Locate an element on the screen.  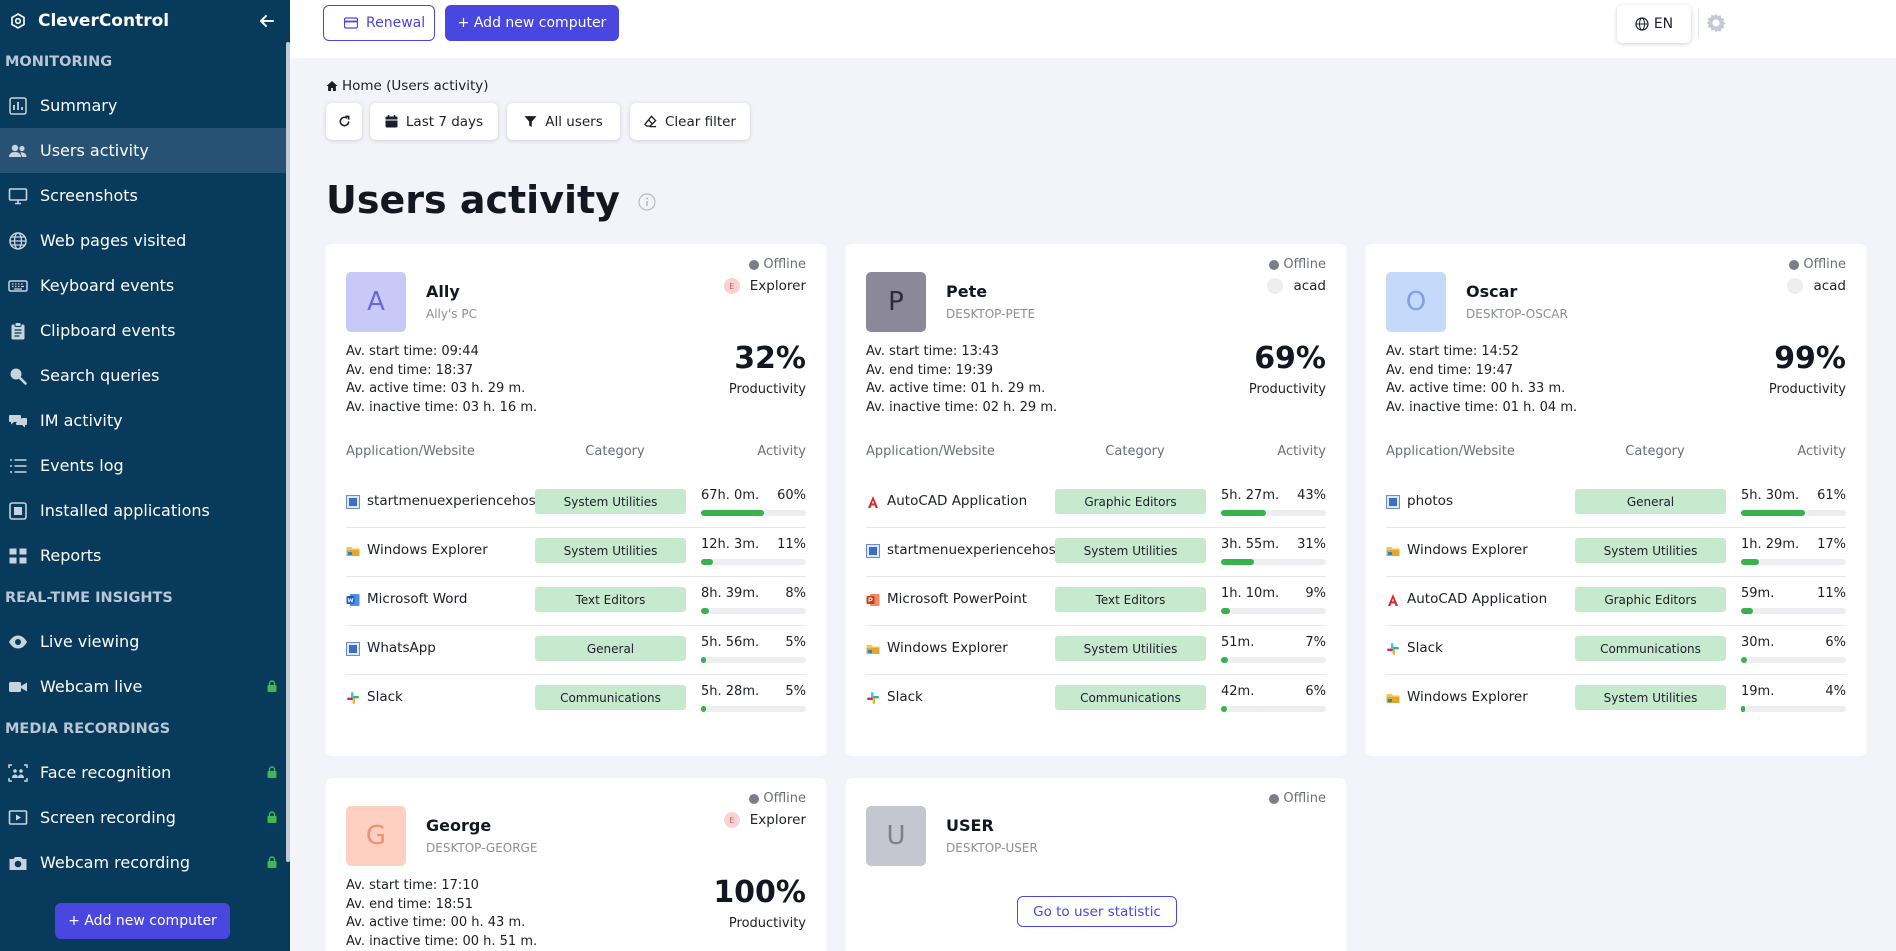
user-name: Oscar is located at coordinates (1492, 291).